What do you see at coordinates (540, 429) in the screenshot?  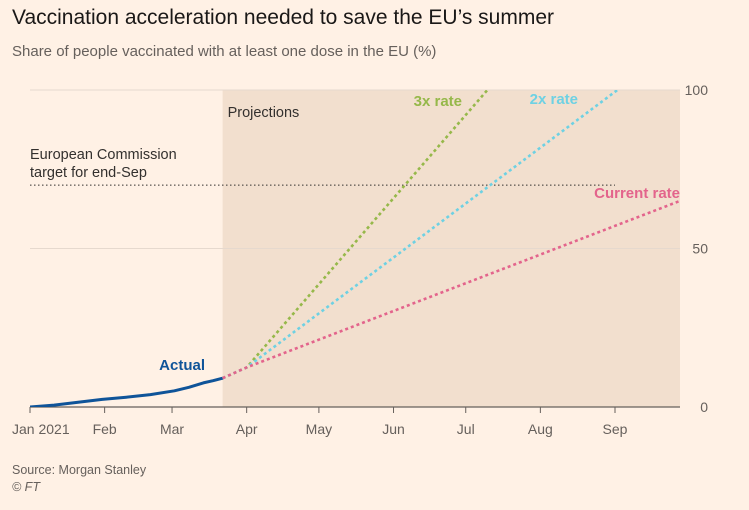 I see `x-tick-label: Aug` at bounding box center [540, 429].